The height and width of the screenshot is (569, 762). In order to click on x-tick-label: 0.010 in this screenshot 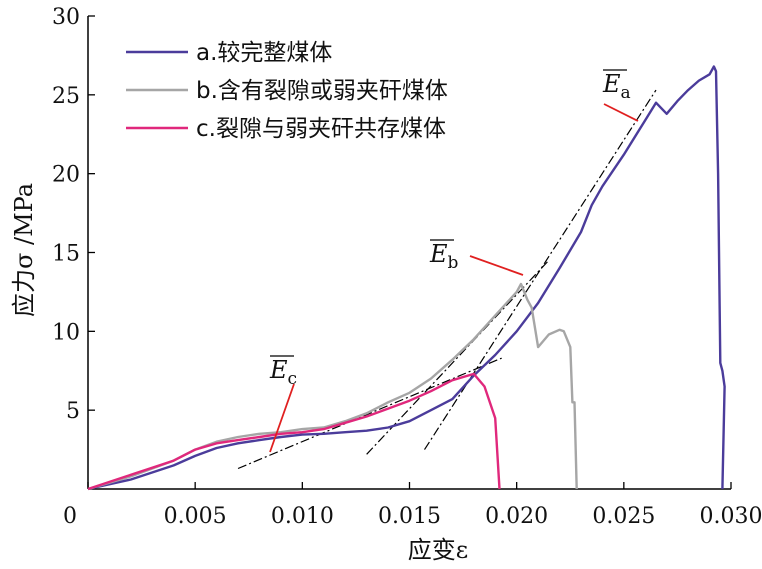, I will do `click(302, 516)`.